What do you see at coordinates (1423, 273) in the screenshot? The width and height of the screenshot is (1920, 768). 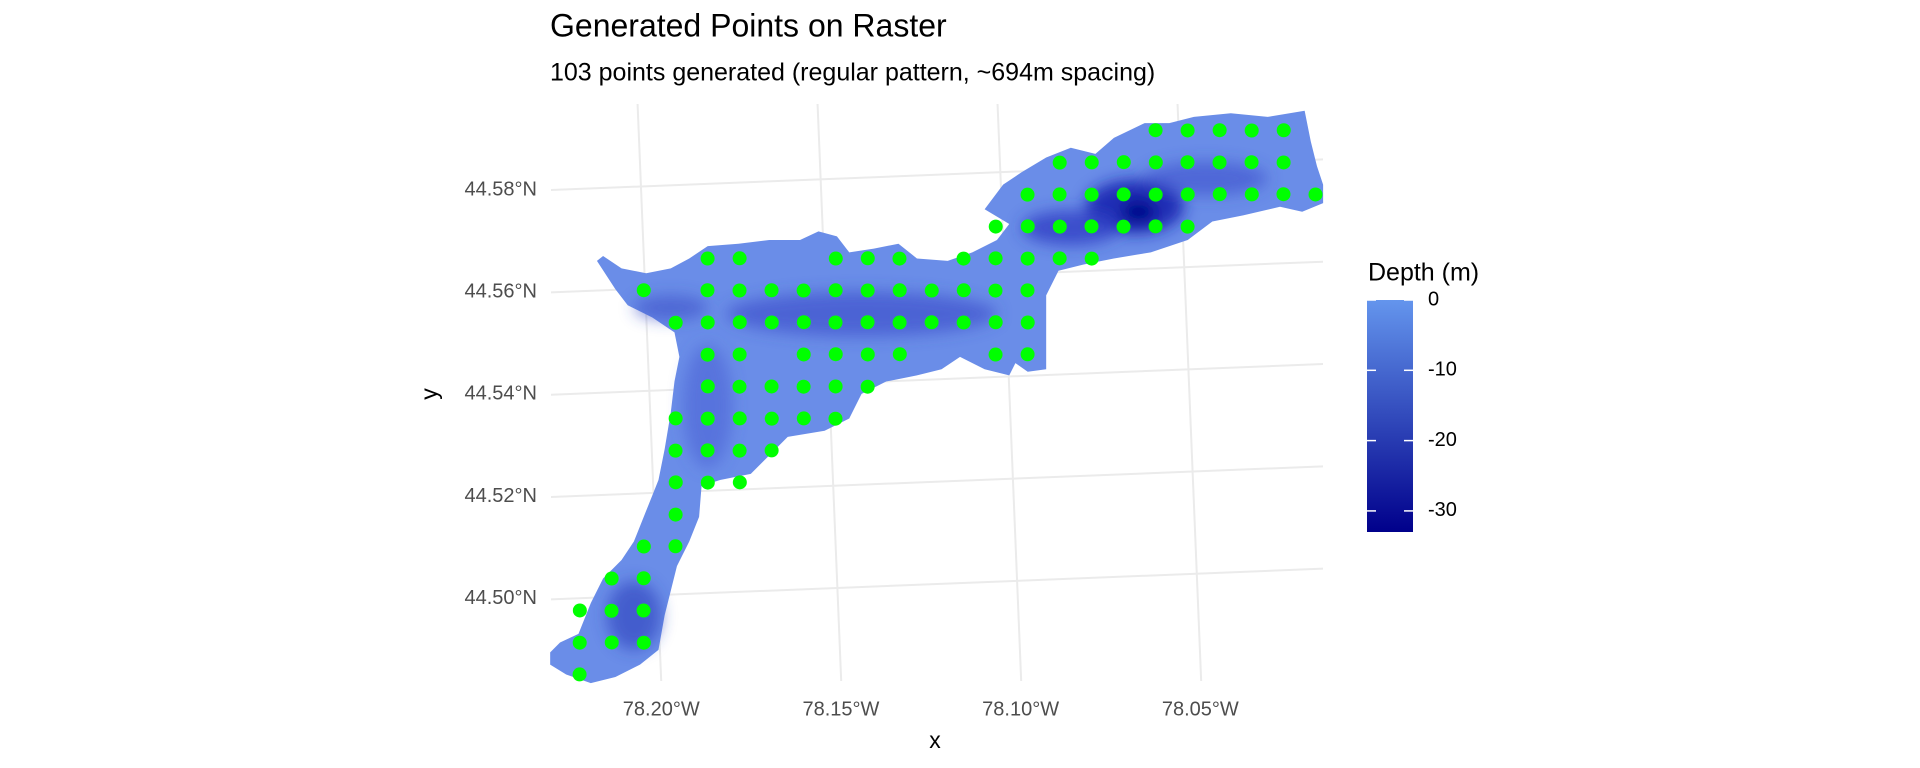 I see `legend-title: Depth (m)` at bounding box center [1423, 273].